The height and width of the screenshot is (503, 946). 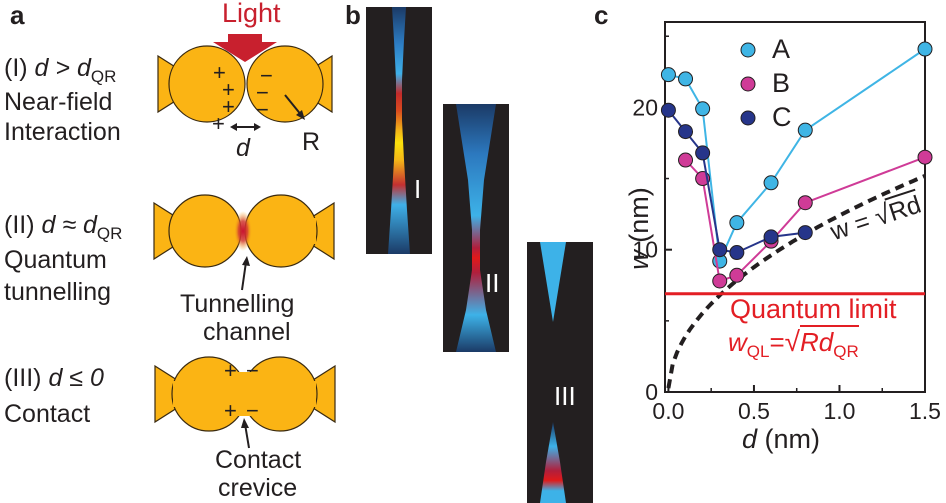 What do you see at coordinates (228, 89) in the screenshot?
I see `plus-charge-2: +` at bounding box center [228, 89].